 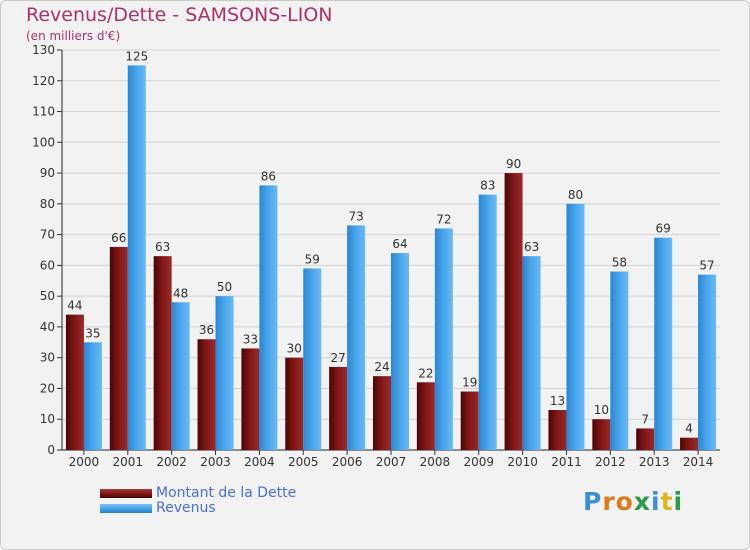 I want to click on chart-title: Revenus/Dette - SAMSONS-LION, so click(x=179, y=15).